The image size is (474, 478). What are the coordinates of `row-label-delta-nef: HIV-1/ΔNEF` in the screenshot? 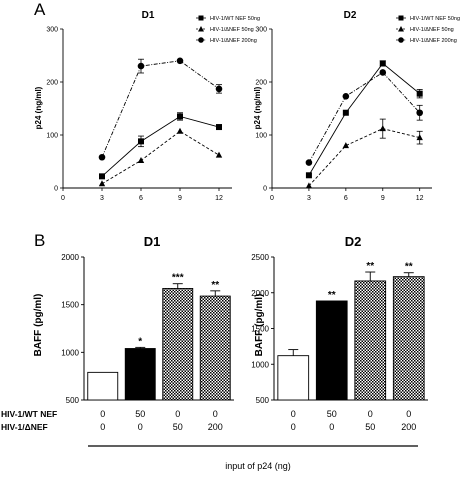 It's located at (24, 427).